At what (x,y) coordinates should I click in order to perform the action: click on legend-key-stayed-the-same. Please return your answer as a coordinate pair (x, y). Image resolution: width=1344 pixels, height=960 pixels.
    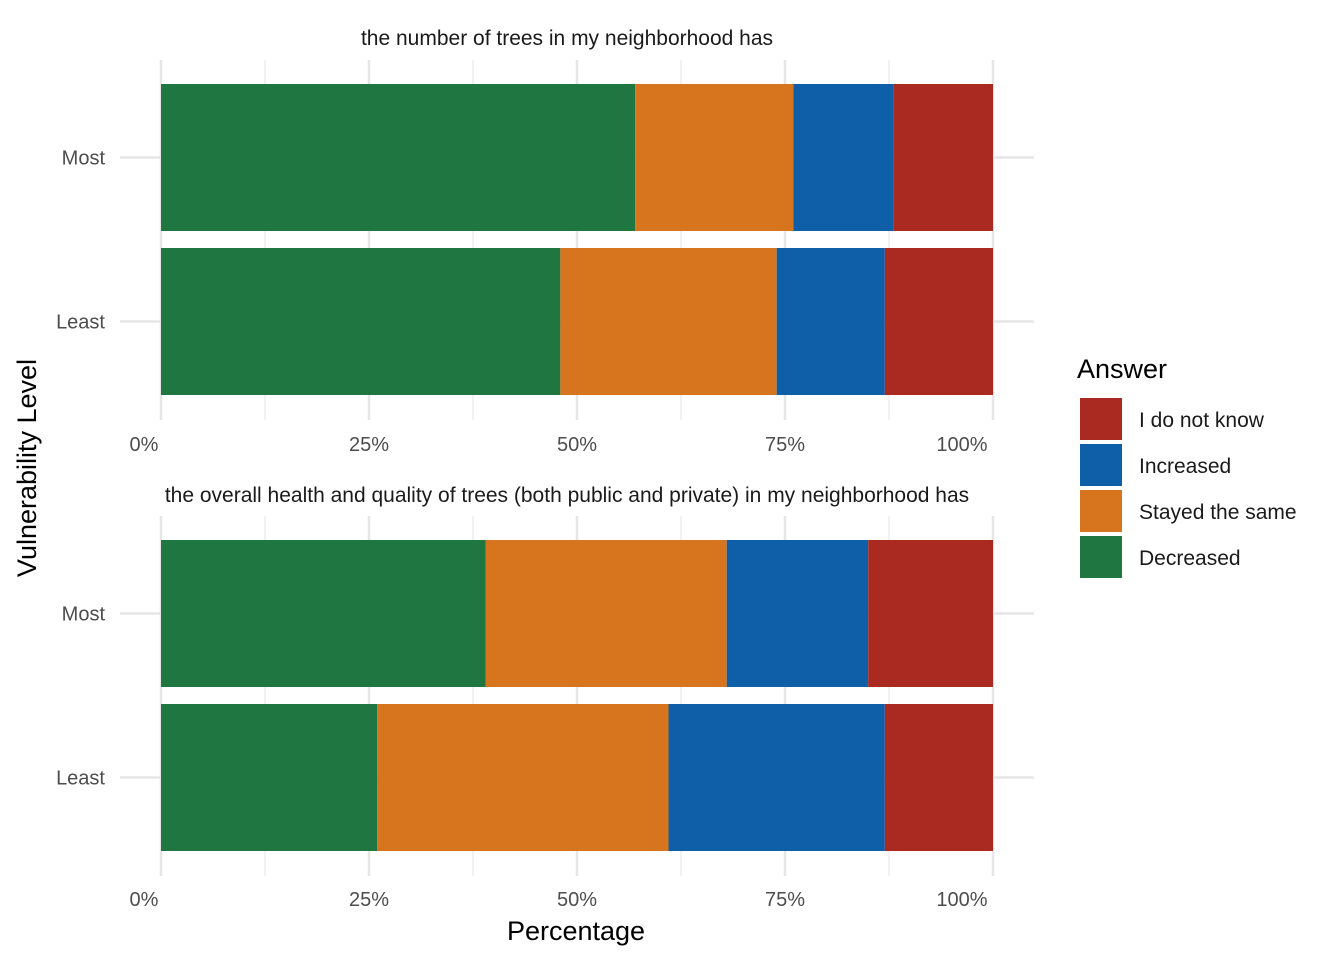
    Looking at the image, I should click on (1101, 511).